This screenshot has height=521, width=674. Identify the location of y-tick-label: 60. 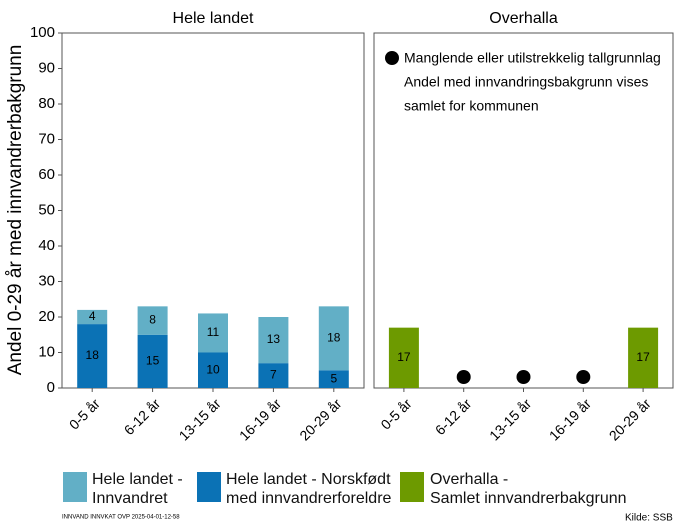
(46, 174).